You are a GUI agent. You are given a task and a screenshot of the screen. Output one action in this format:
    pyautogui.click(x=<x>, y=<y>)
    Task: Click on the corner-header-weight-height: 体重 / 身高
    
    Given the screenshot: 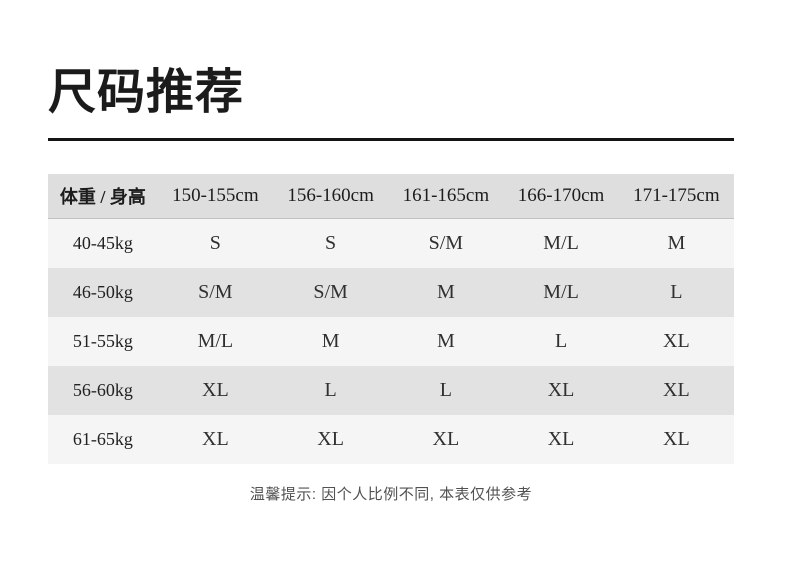 What is the action you would take?
    pyautogui.click(x=103, y=196)
    